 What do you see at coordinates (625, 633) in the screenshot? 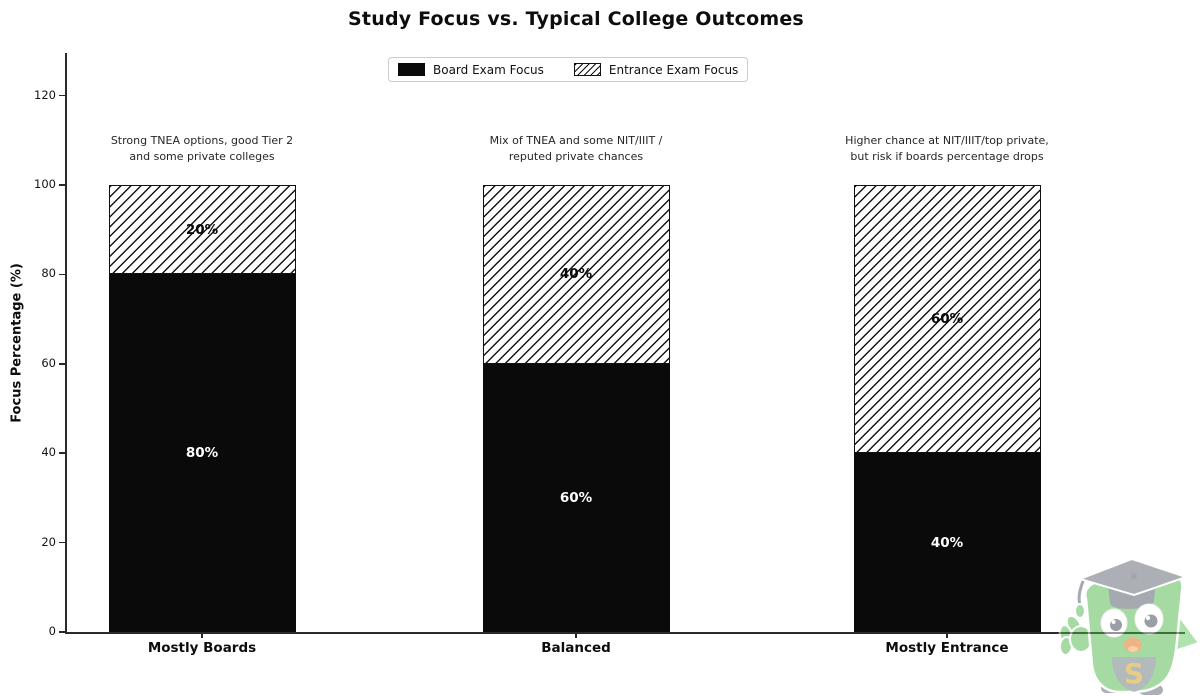
I see `x-axis-line` at bounding box center [625, 633].